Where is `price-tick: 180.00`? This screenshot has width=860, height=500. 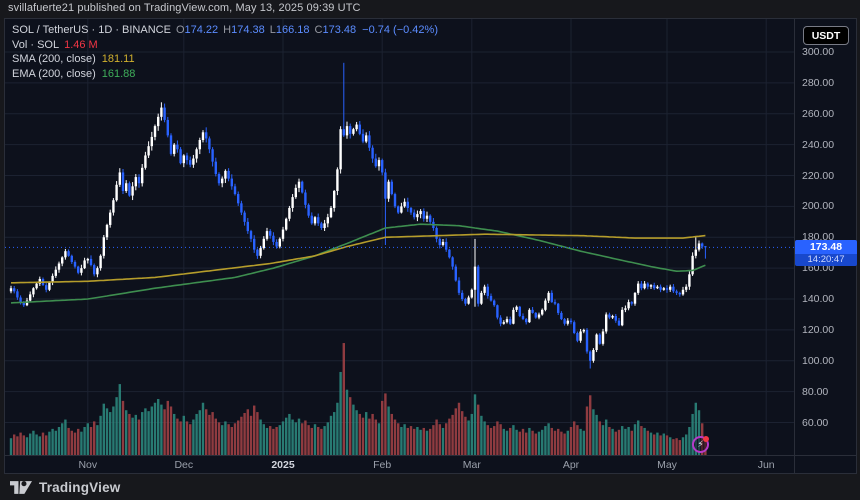 price-tick: 180.00 is located at coordinates (818, 237).